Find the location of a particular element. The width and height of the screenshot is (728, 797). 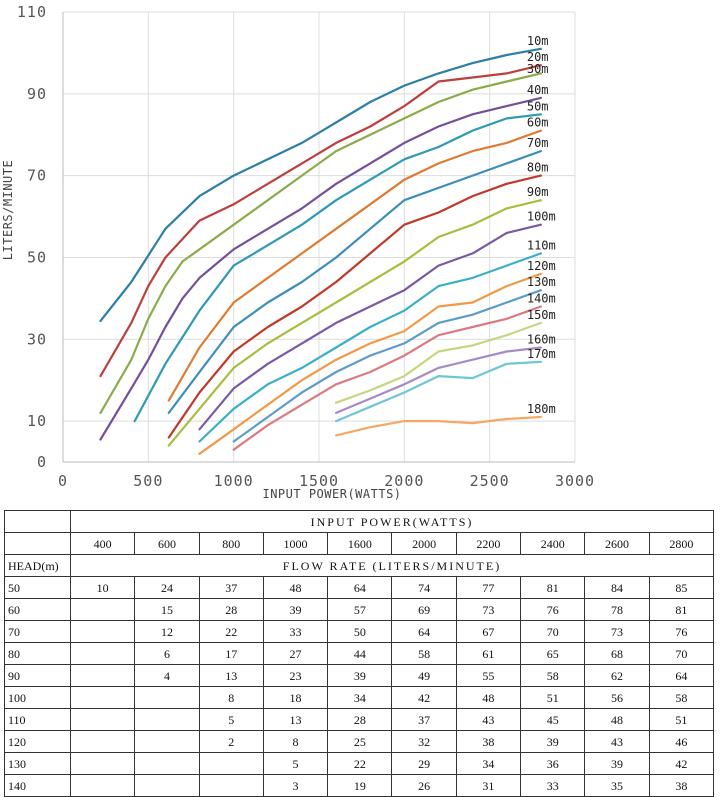

watts-header-cell: 1600 is located at coordinates (360, 543).